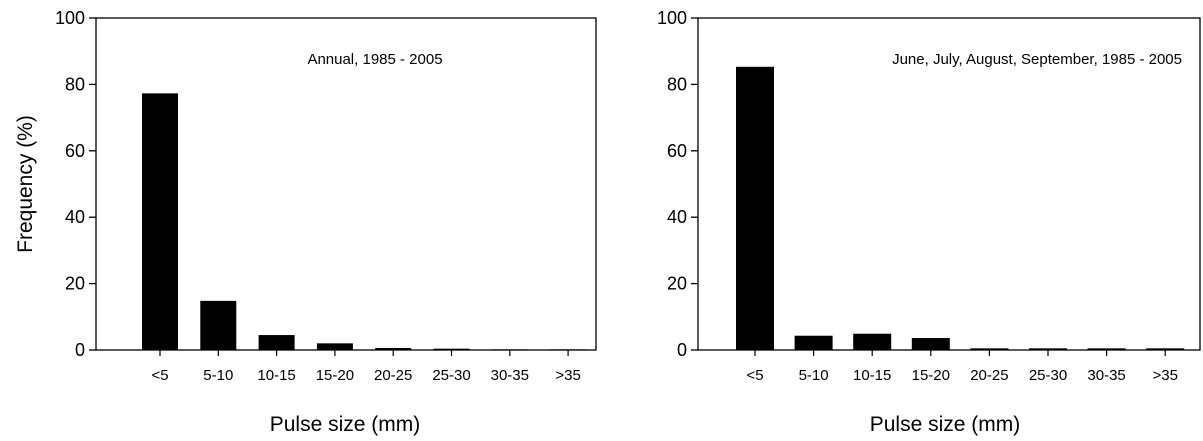 The width and height of the screenshot is (1203, 441). Describe the element at coordinates (25, 184) in the screenshot. I see `y-axis-title: Frequency (%)` at that location.